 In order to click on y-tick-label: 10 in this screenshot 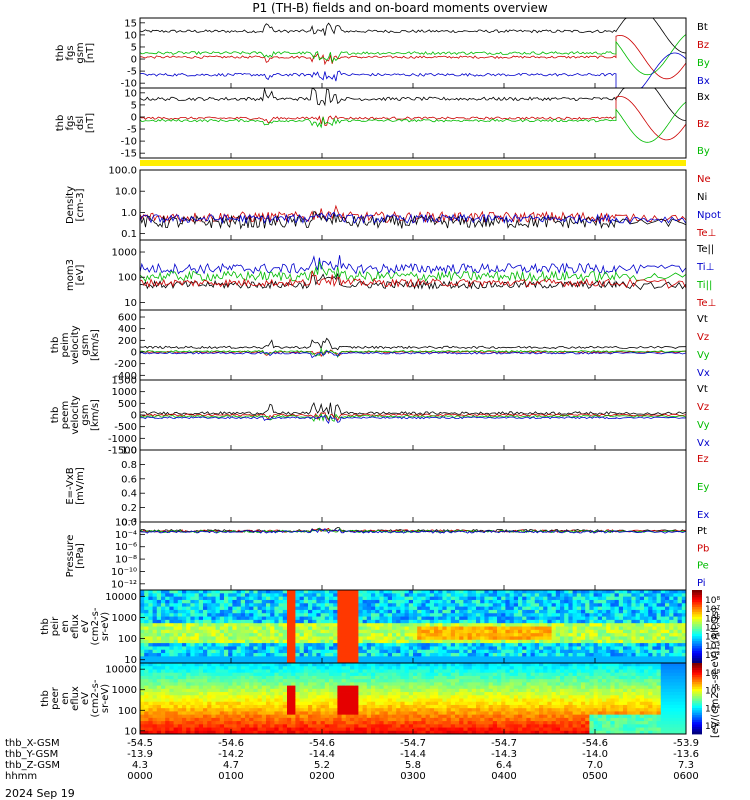, I will do `click(130, 303)`.